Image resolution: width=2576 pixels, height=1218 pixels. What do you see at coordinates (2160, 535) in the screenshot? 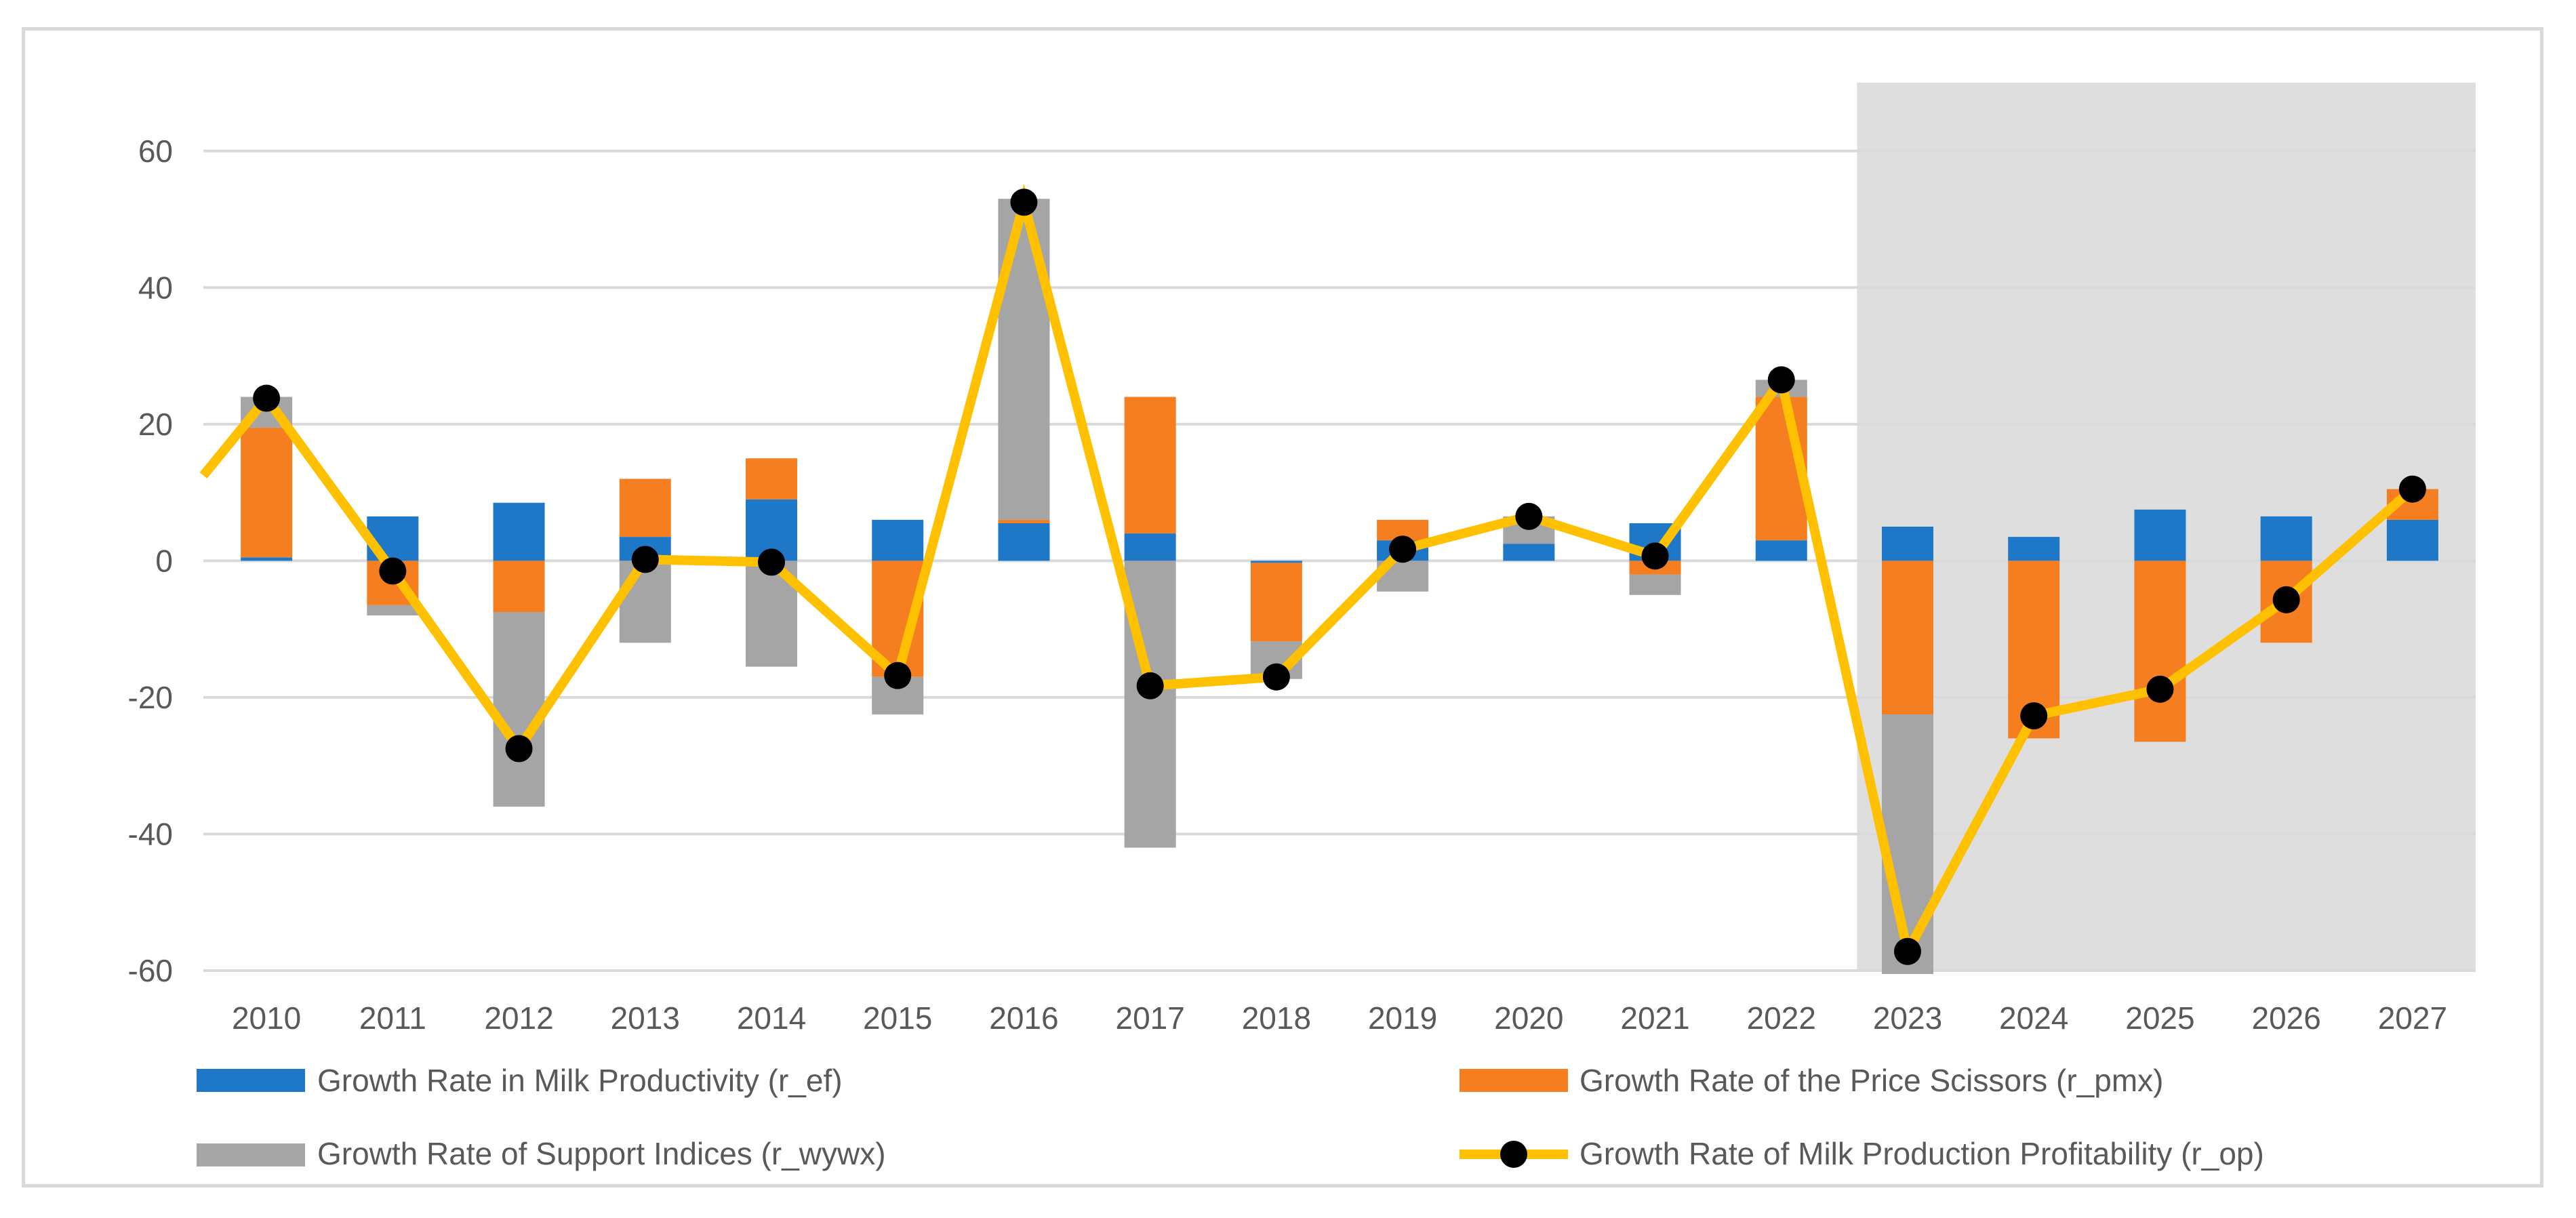
I see `bar-productivity-2025` at bounding box center [2160, 535].